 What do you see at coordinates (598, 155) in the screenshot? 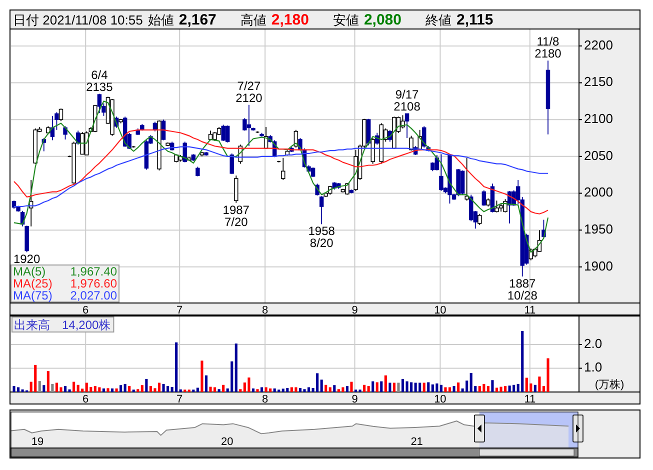
I see `y-tick-label: 2050` at bounding box center [598, 155].